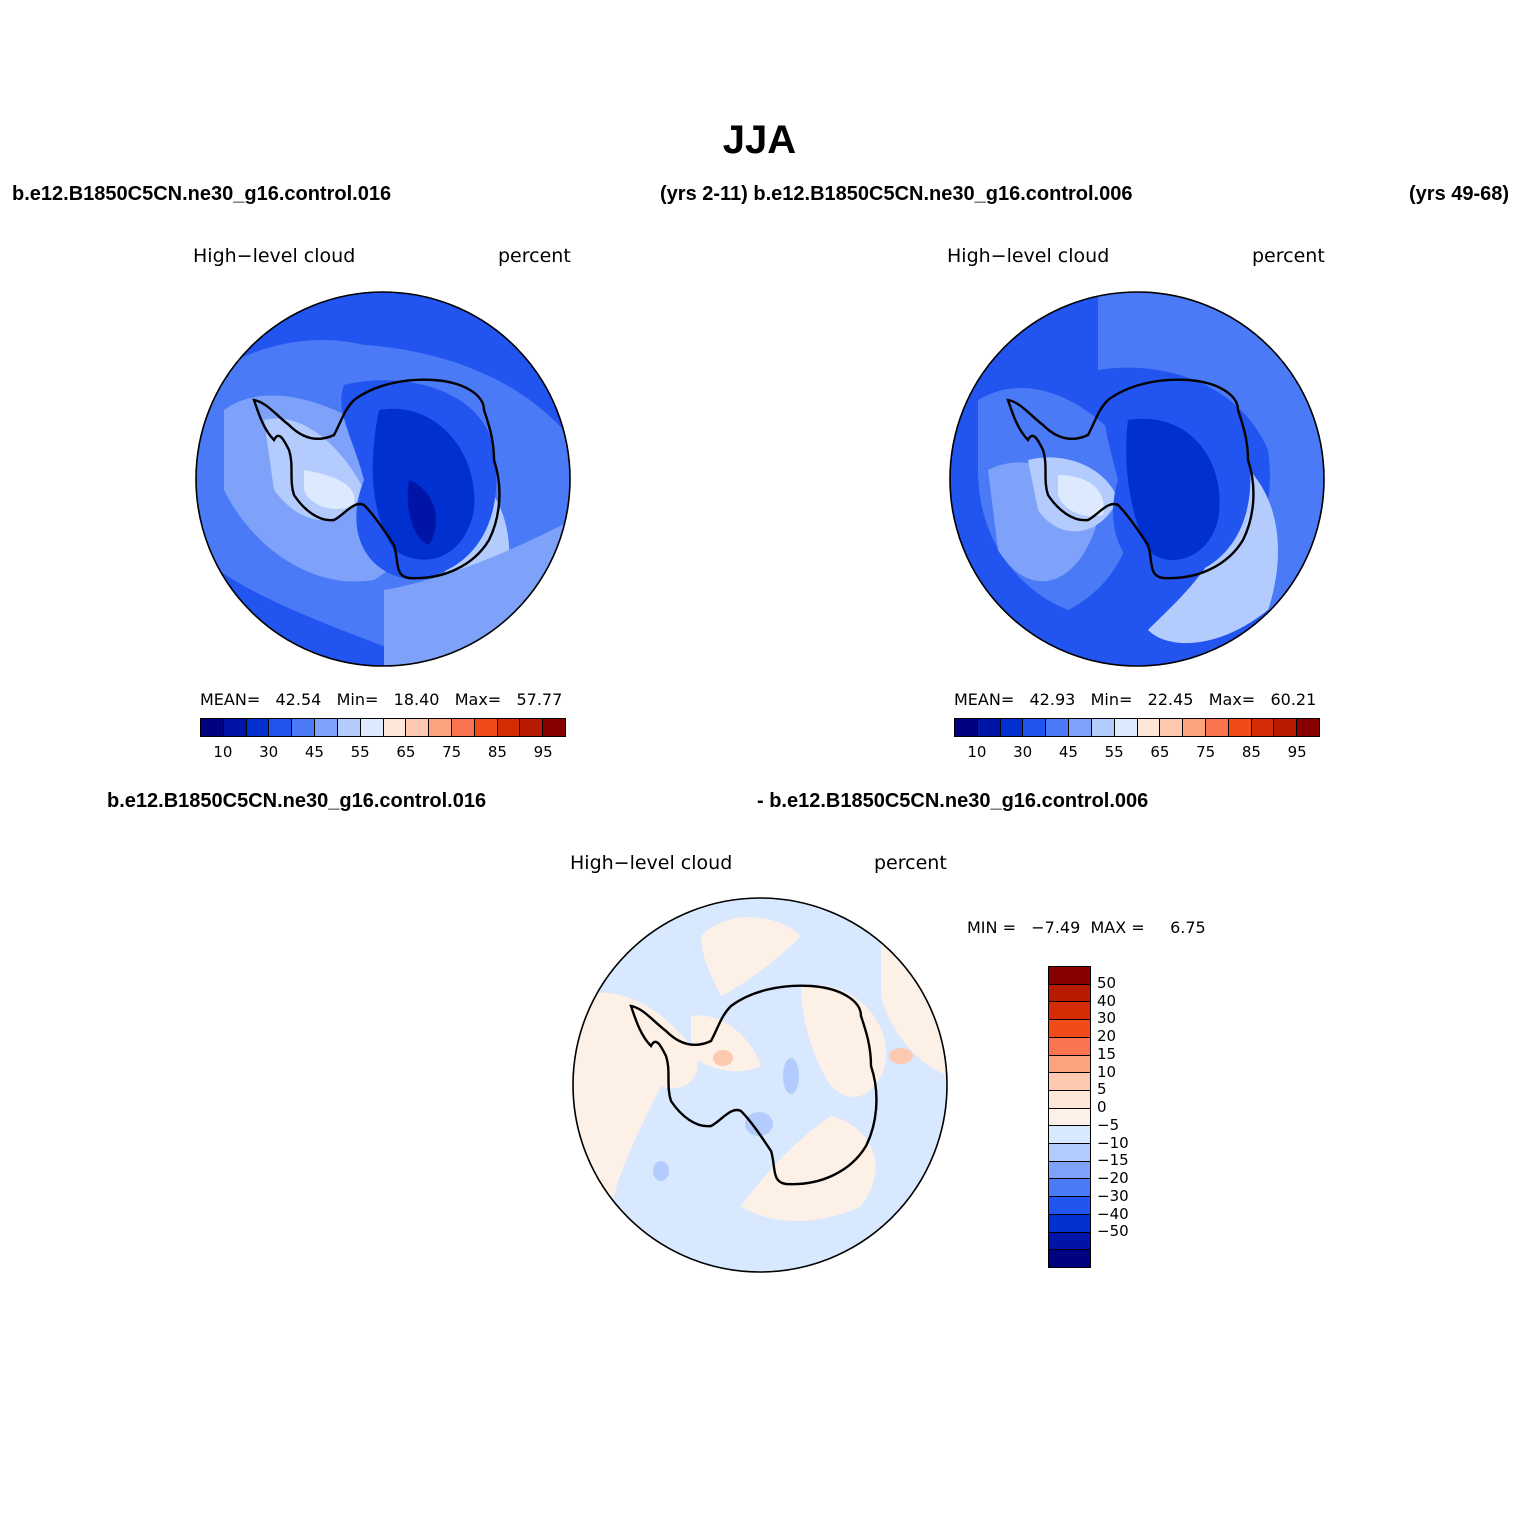  Describe the element at coordinates (297, 801) in the screenshot. I see `diff-case-left: b.e12.B1850C5CN.ne30_g16.control.016` at that location.